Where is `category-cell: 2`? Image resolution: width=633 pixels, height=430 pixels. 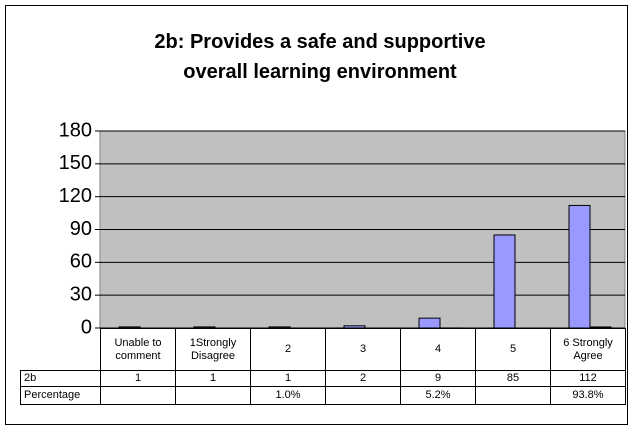 category-cell: 2 is located at coordinates (288, 349).